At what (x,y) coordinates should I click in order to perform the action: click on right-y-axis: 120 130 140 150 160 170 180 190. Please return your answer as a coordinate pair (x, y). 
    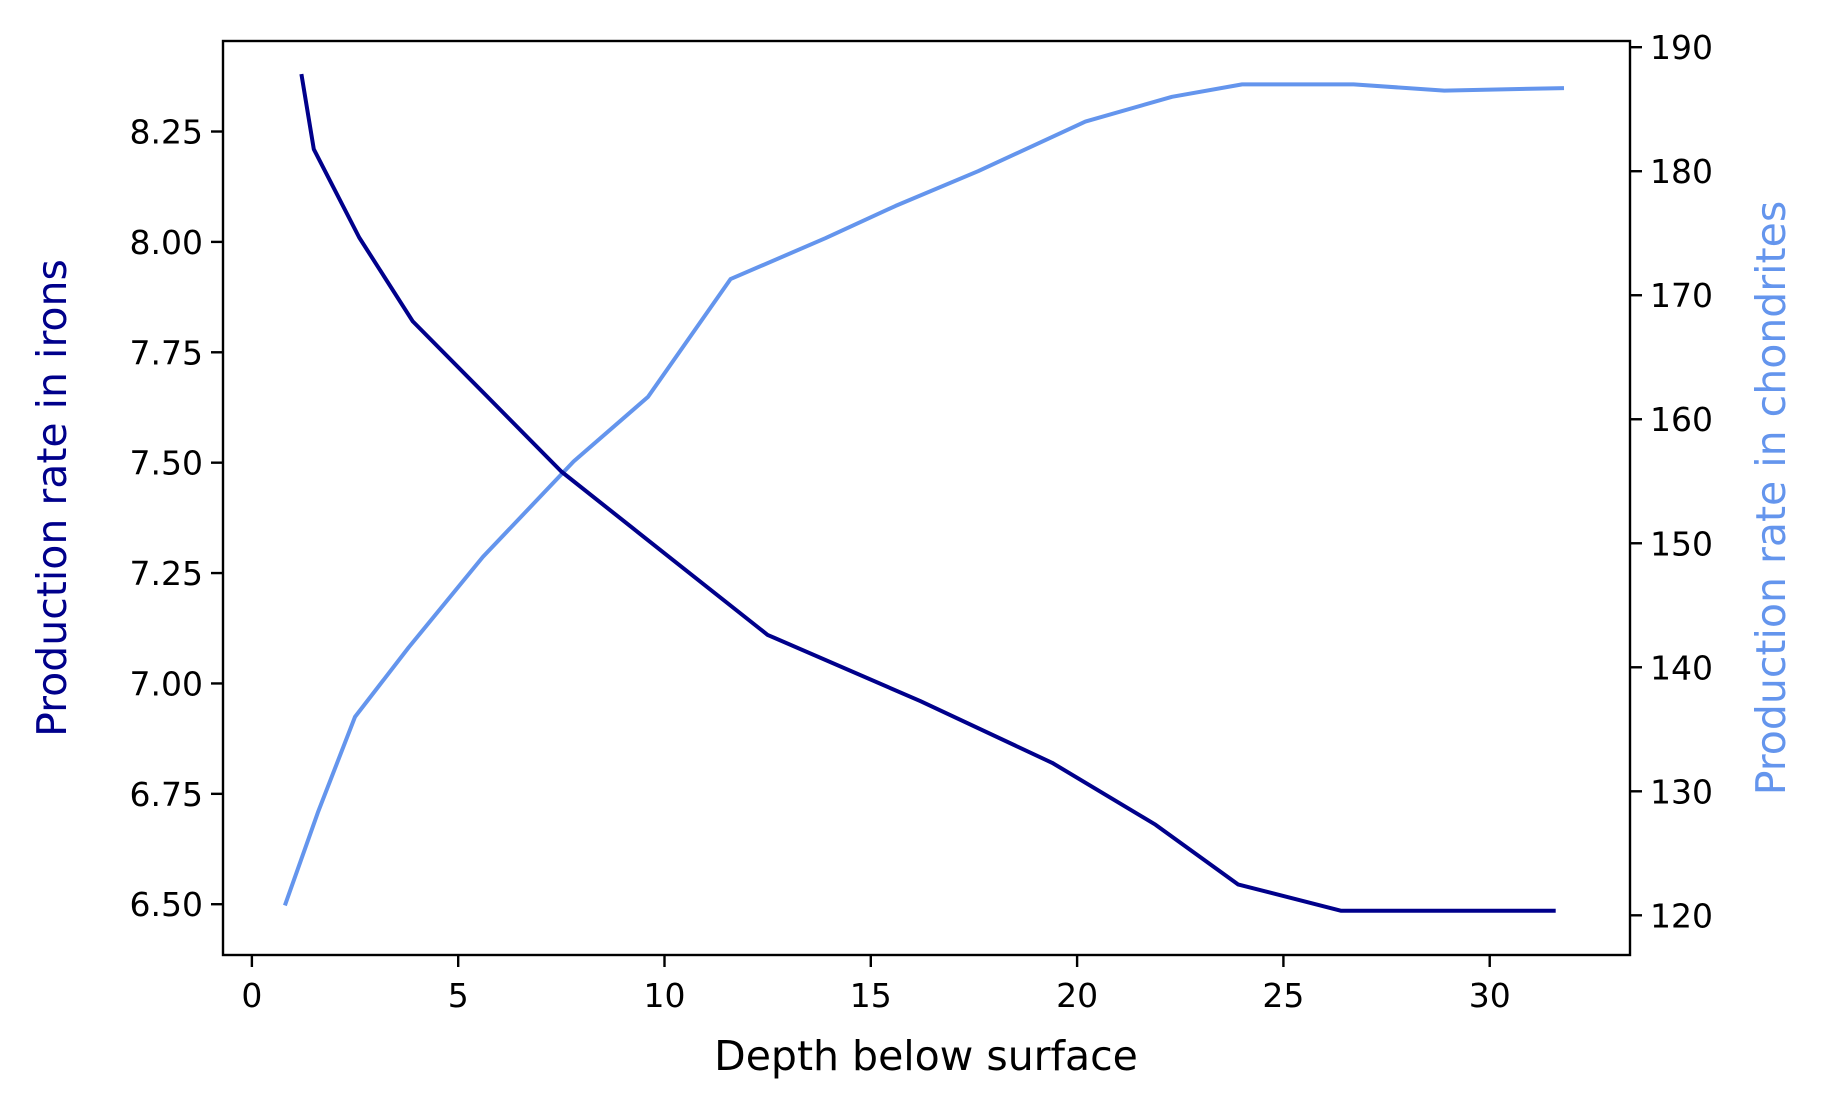
    Looking at the image, I should click on (1671, 481).